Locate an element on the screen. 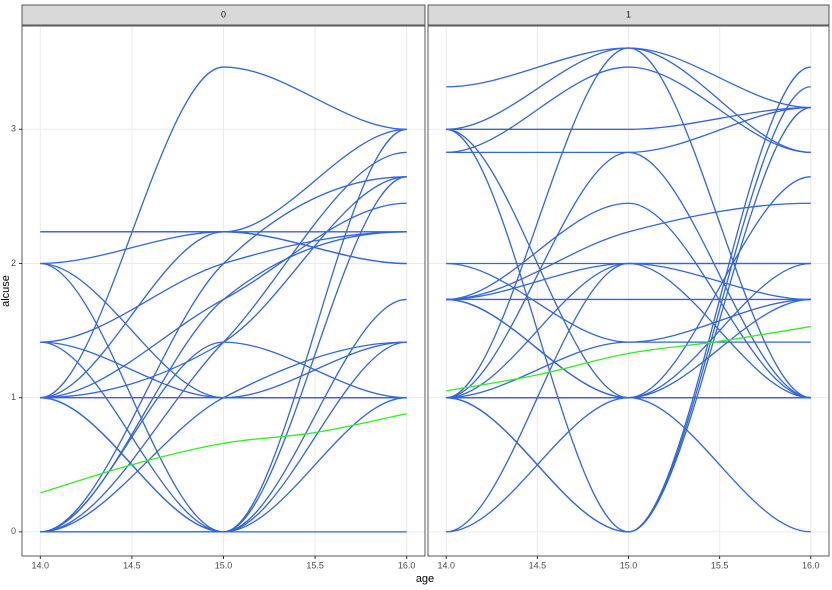  y-tick-label: 0 is located at coordinates (13, 531).